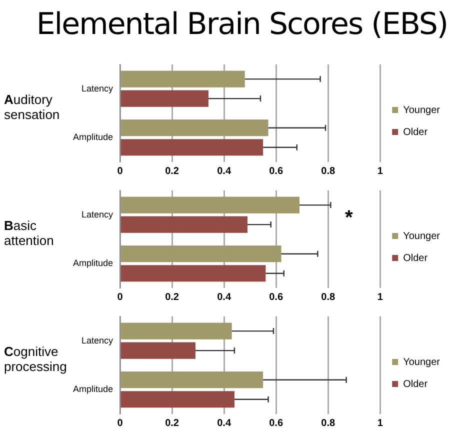 The image size is (454, 437). I want to click on y-axis-title: Auditory sensation, so click(32, 107).